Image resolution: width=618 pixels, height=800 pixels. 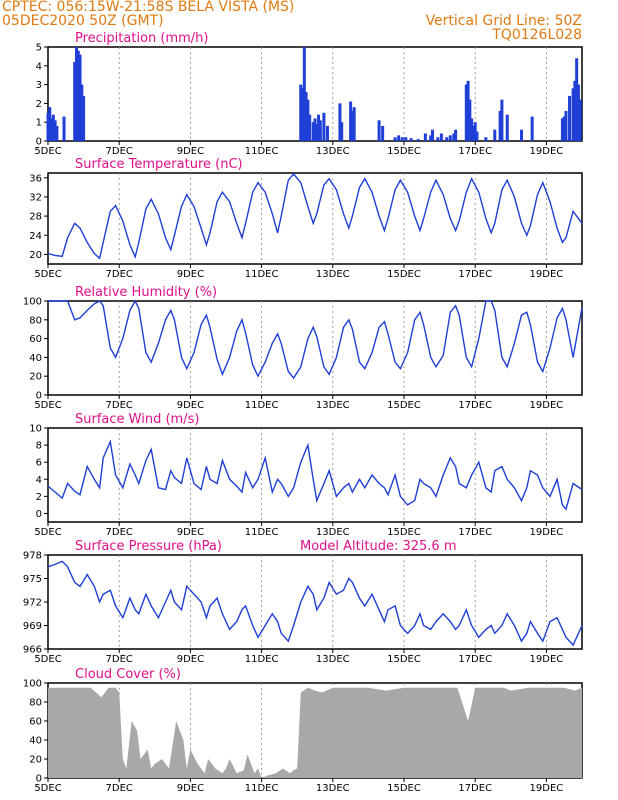 What do you see at coordinates (315, 603) in the screenshot?
I see `pressure-series-line` at bounding box center [315, 603].